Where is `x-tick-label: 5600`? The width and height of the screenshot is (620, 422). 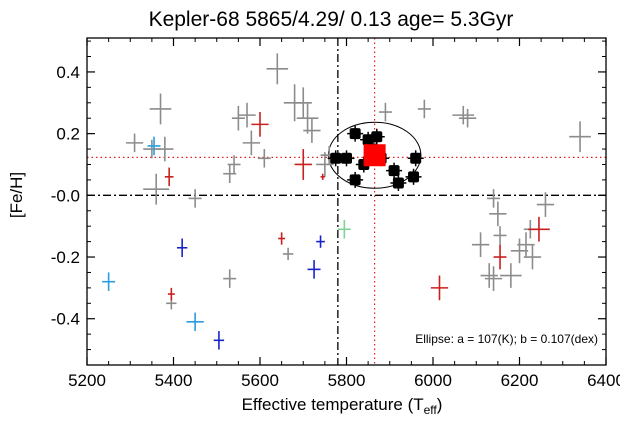 x-tick-label: 5600 is located at coordinates (260, 380).